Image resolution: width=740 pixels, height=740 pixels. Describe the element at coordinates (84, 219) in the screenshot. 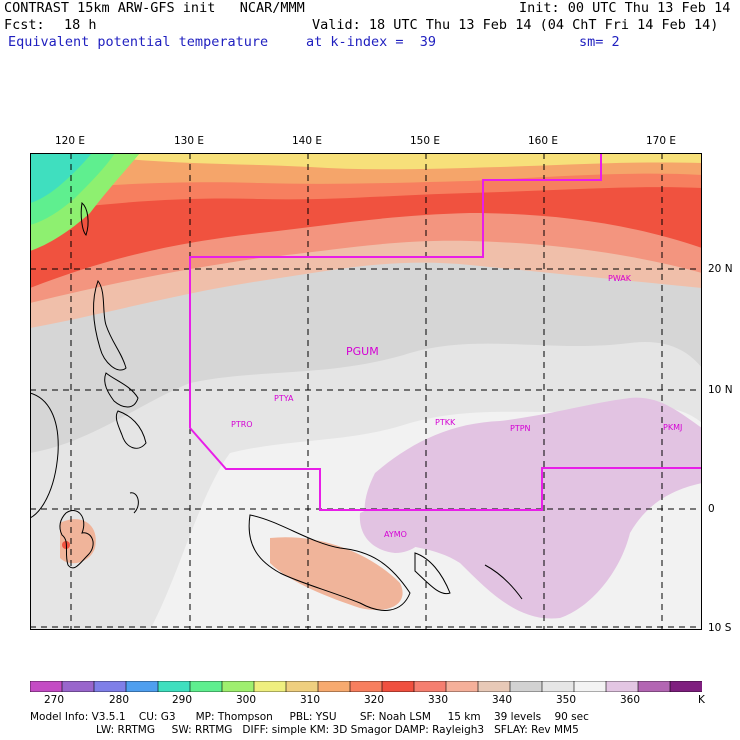

I see `coast-taiwan` at that location.